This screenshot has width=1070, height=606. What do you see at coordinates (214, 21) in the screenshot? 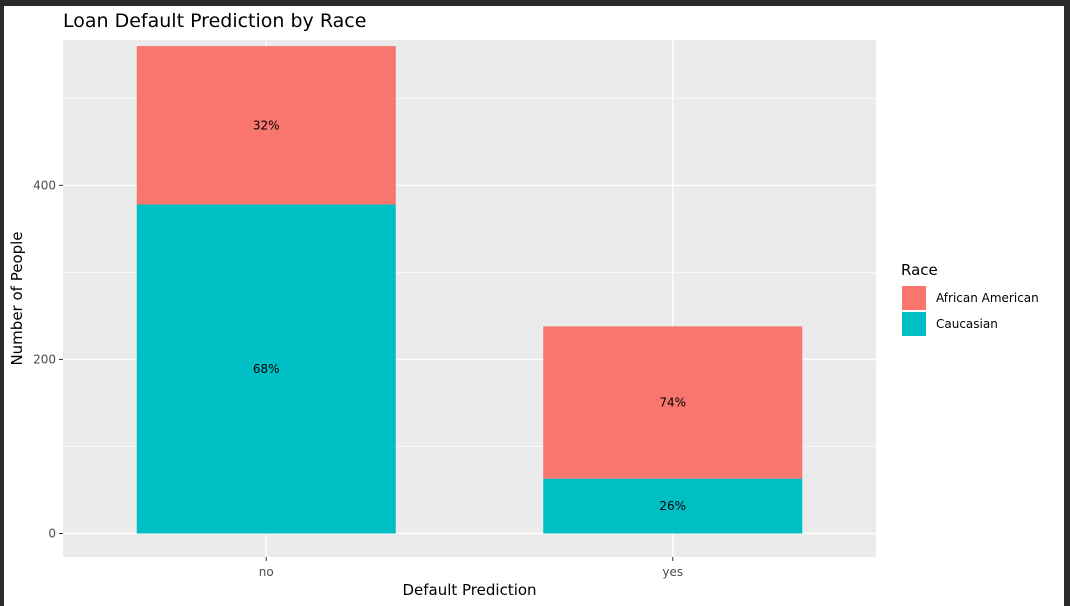
I see `chart-title: Loan Default Prediction by Race` at bounding box center [214, 21].